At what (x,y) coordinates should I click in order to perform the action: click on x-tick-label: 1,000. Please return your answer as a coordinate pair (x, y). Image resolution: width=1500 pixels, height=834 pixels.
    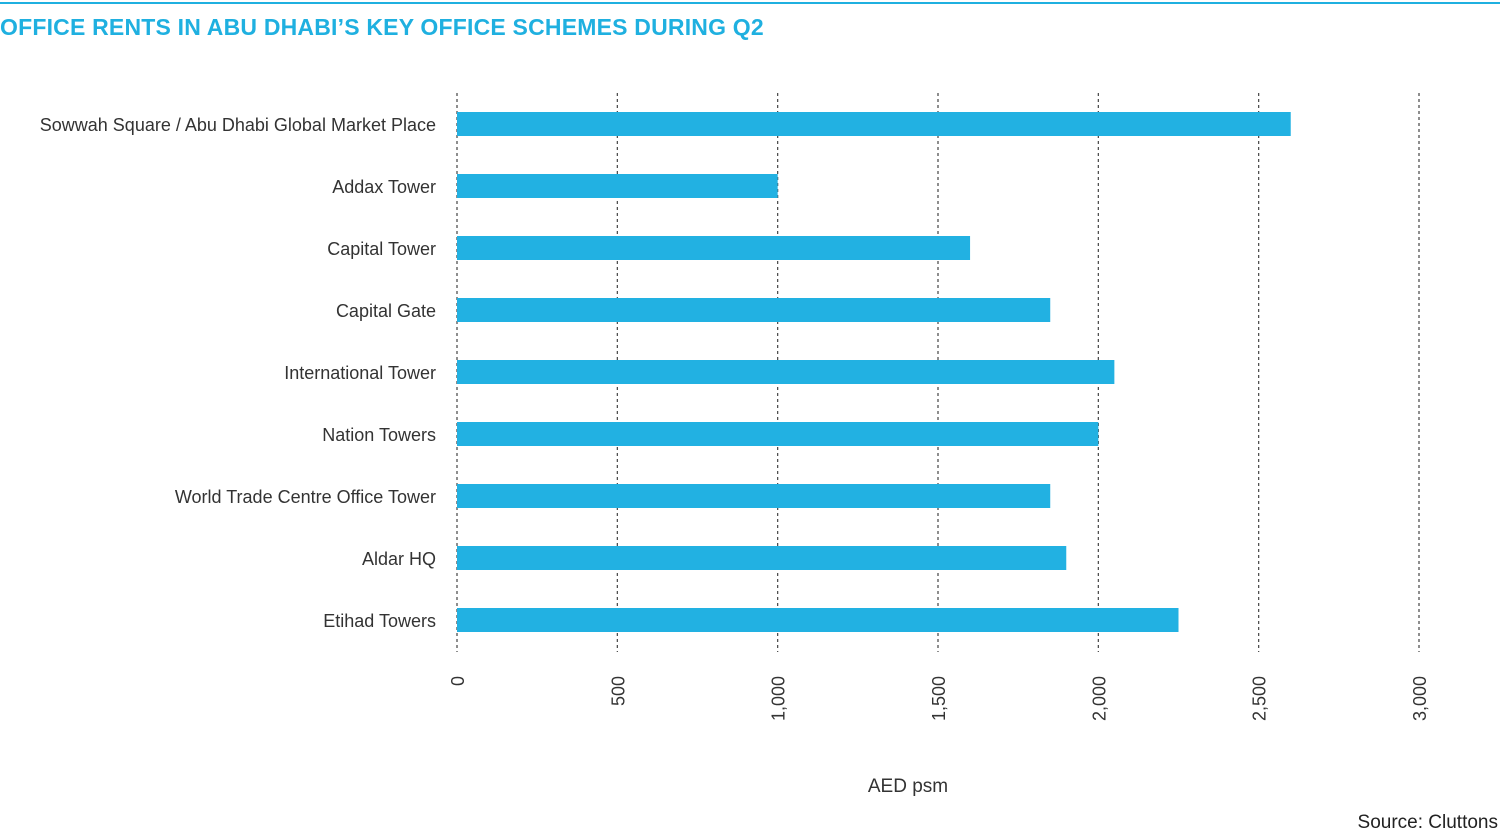
    Looking at the image, I should click on (779, 698).